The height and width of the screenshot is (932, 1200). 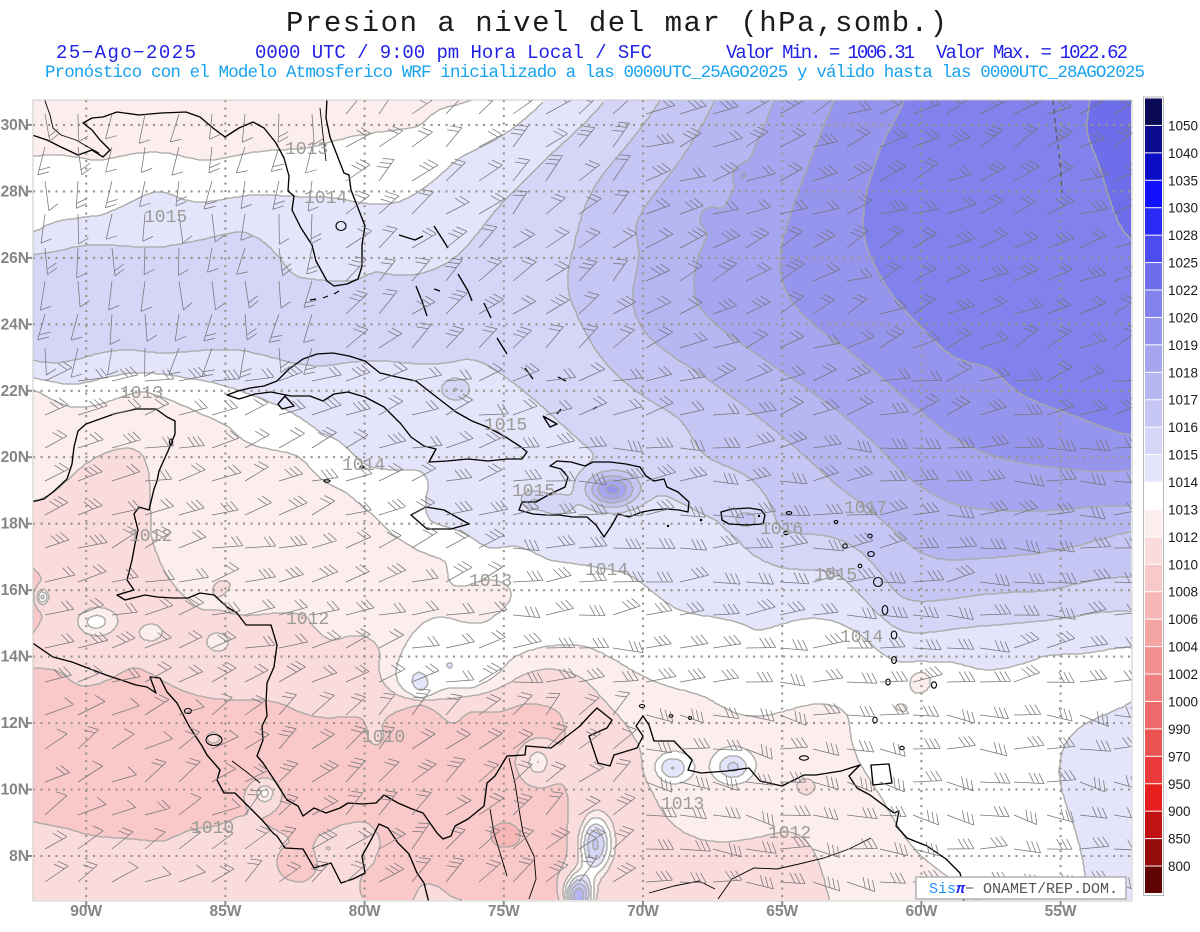 I want to click on svg-text: 970, so click(x=1179, y=756).